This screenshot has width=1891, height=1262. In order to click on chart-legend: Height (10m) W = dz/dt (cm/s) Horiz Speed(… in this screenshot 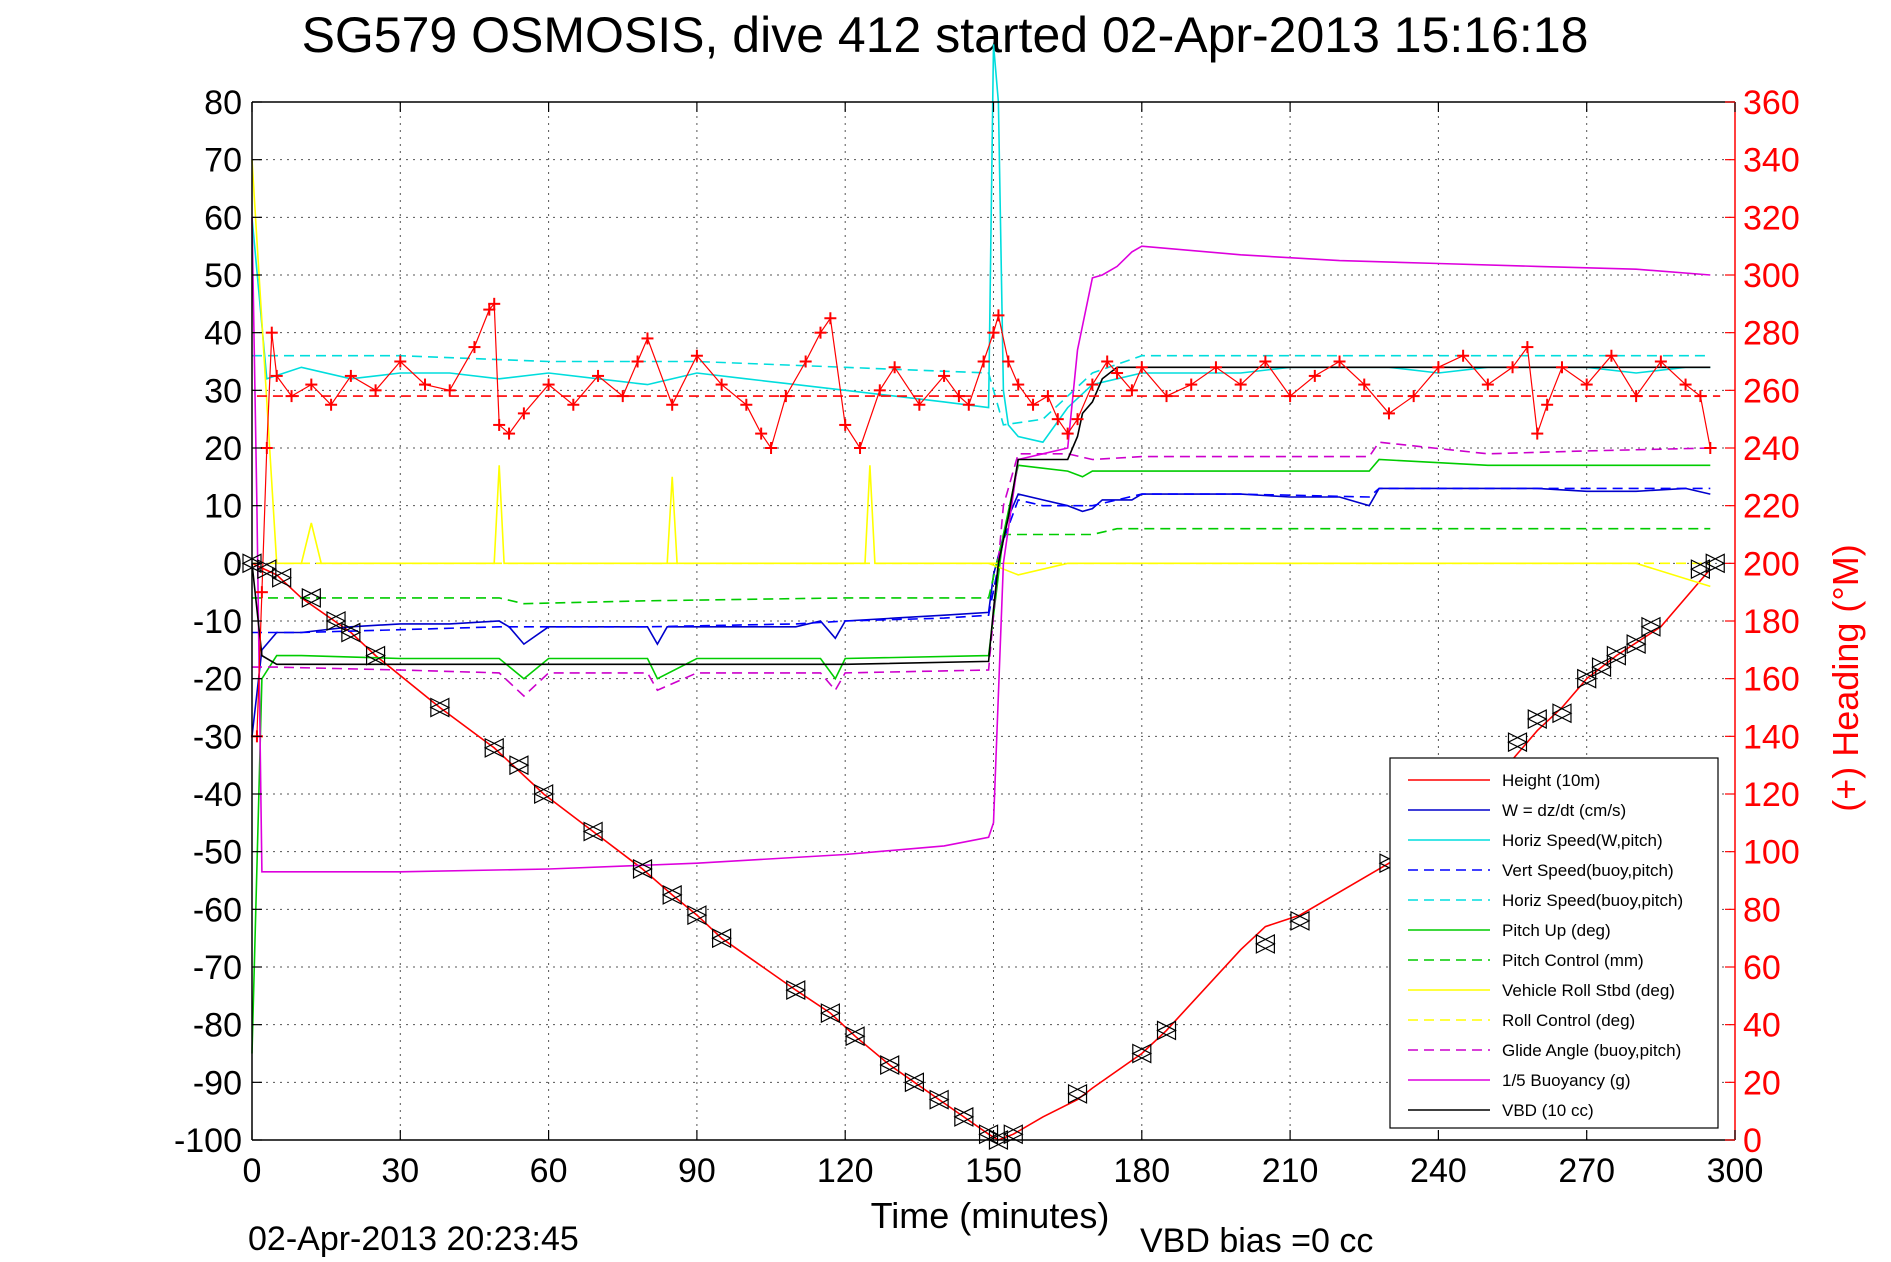, I will do `click(1554, 943)`.